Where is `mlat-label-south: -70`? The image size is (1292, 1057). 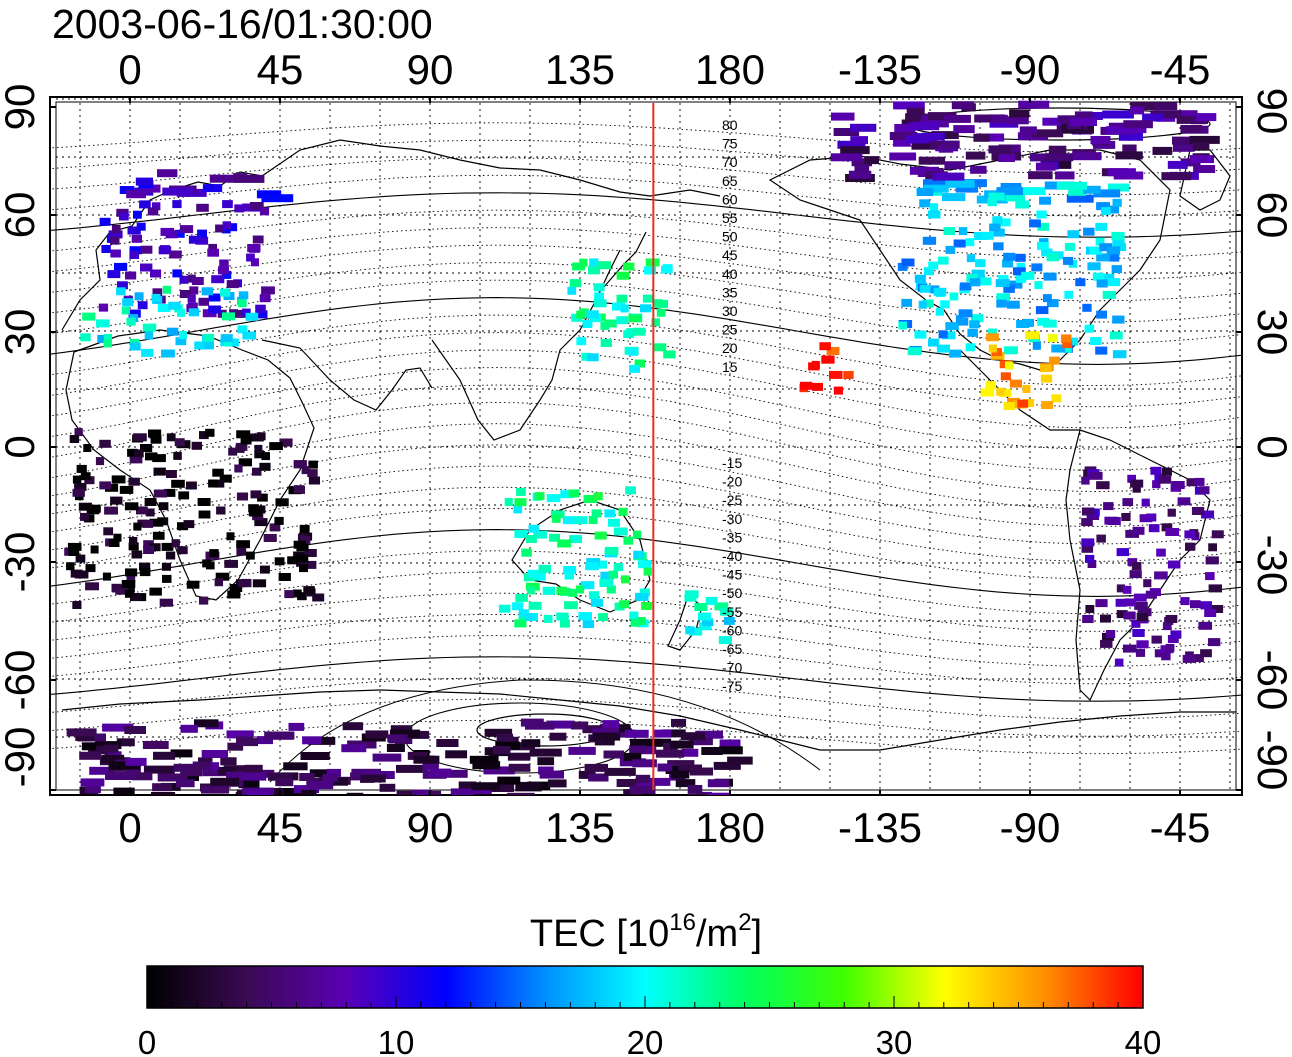
mlat-label-south: -70 is located at coordinates (732, 668).